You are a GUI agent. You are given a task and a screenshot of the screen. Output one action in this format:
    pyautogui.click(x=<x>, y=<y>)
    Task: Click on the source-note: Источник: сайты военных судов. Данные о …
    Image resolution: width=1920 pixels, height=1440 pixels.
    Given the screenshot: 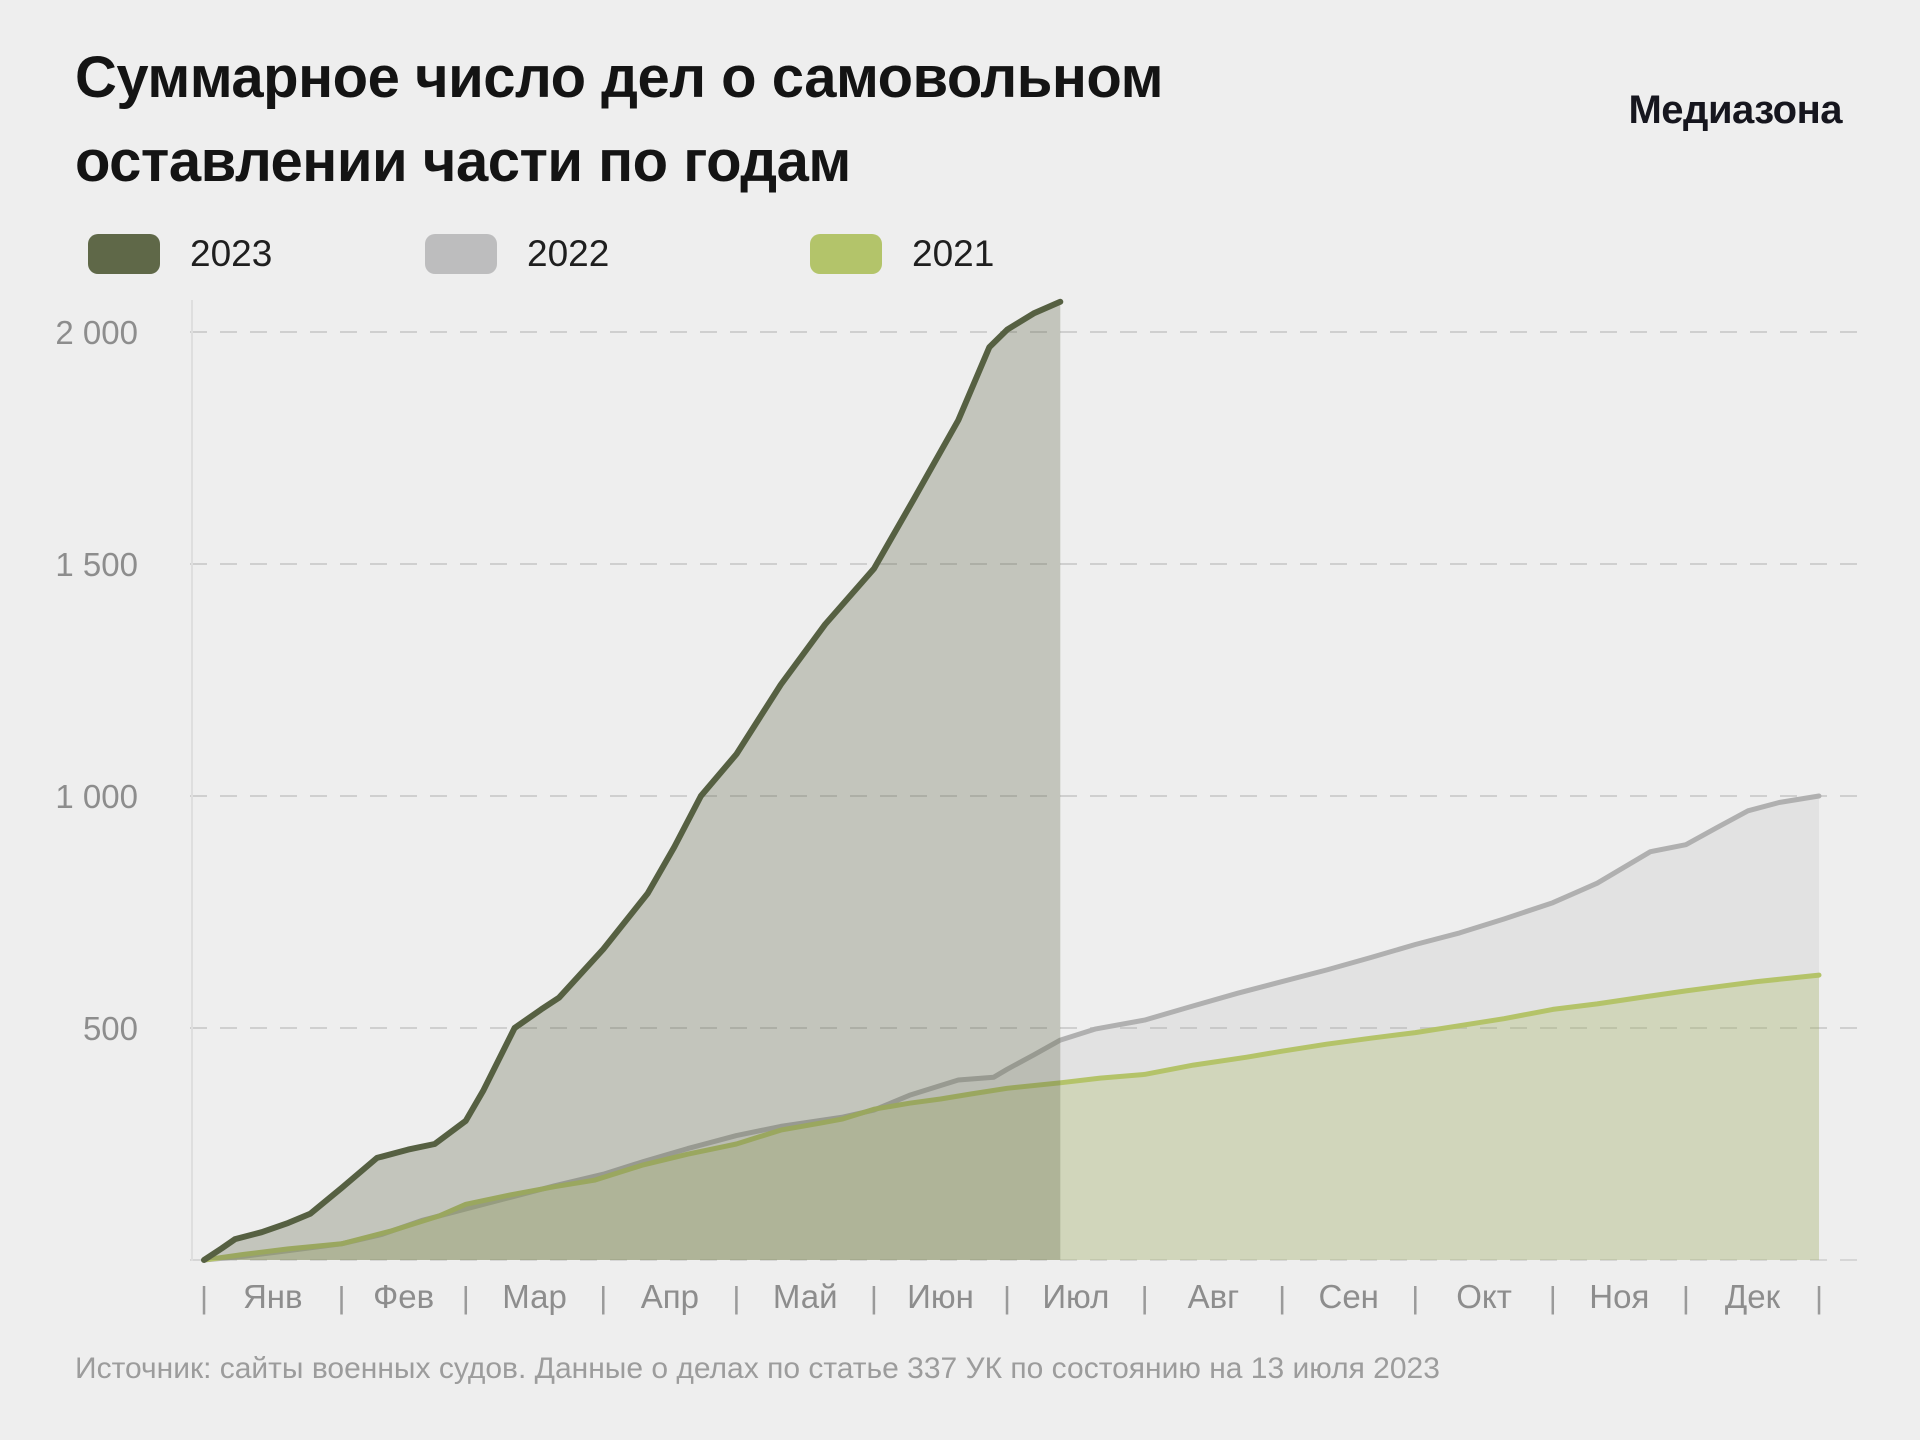 What is the action you would take?
    pyautogui.click(x=757, y=1368)
    